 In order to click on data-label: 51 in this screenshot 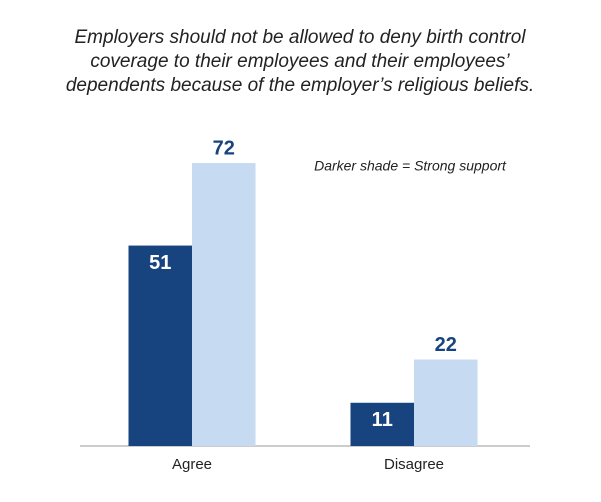, I will do `click(160, 263)`.